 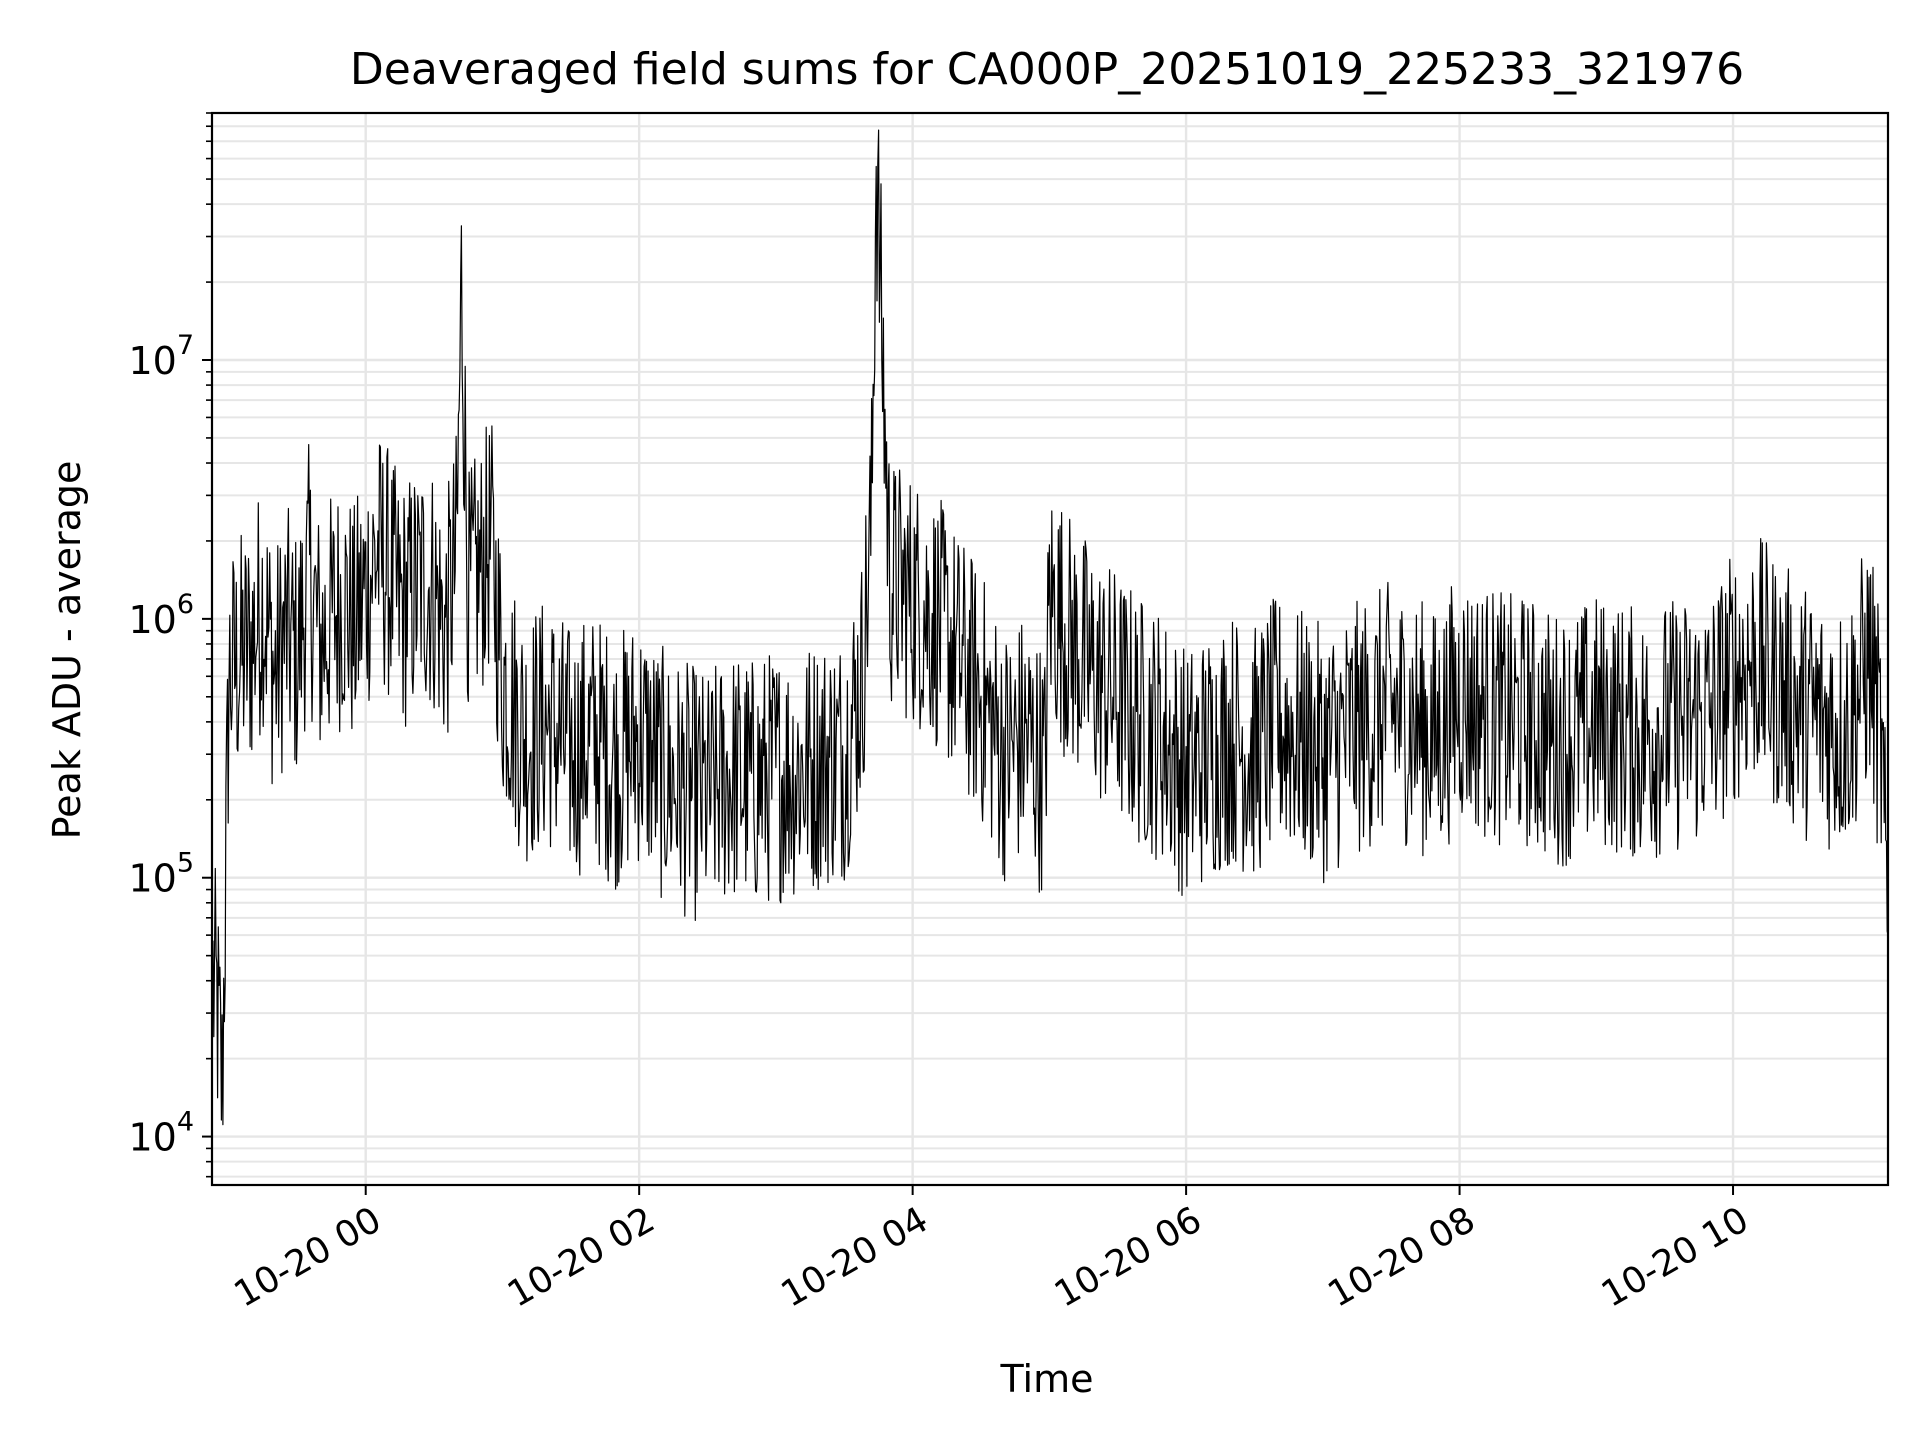 What do you see at coordinates (67, 650) in the screenshot?
I see `y-axis-label: Peak ADU - average` at bounding box center [67, 650].